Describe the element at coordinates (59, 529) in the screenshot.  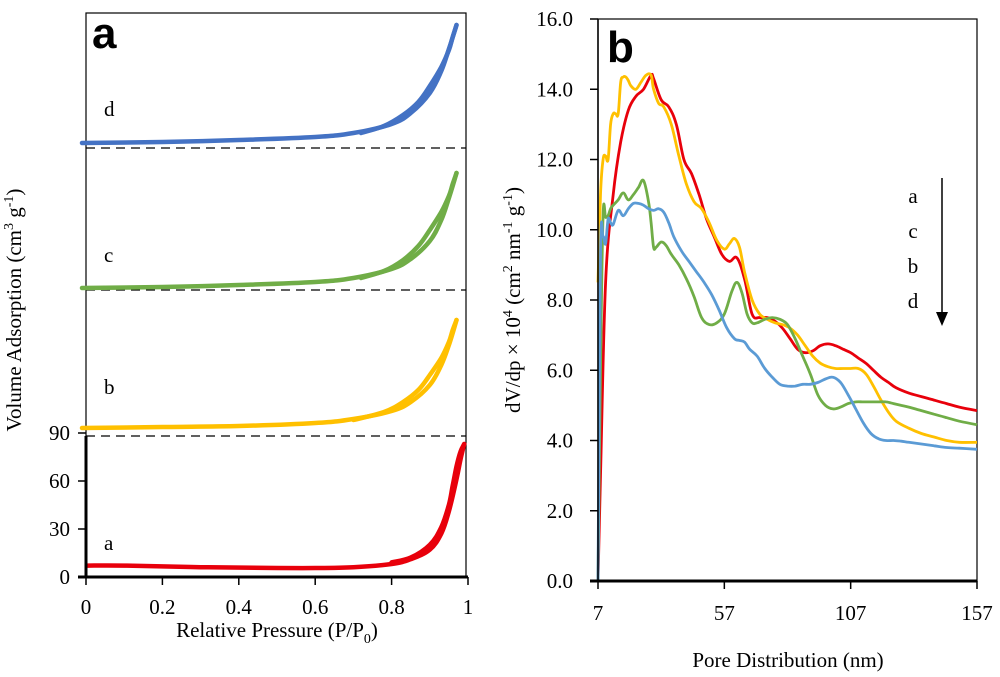
I see `y-tick-label: 30` at that location.